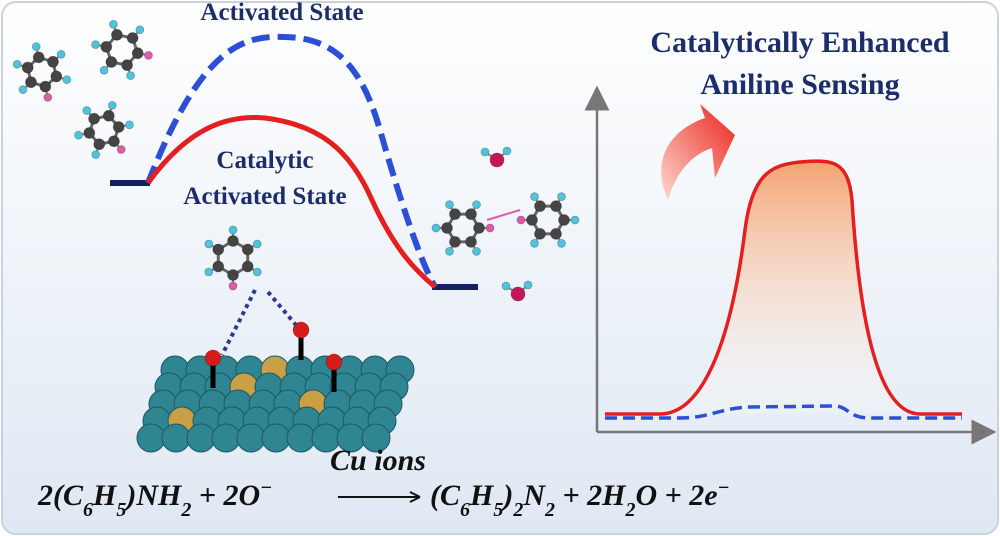 Image resolution: width=1000 pixels, height=536 pixels. I want to click on sensing-title: Catalytically Enhanced, so click(799, 42).